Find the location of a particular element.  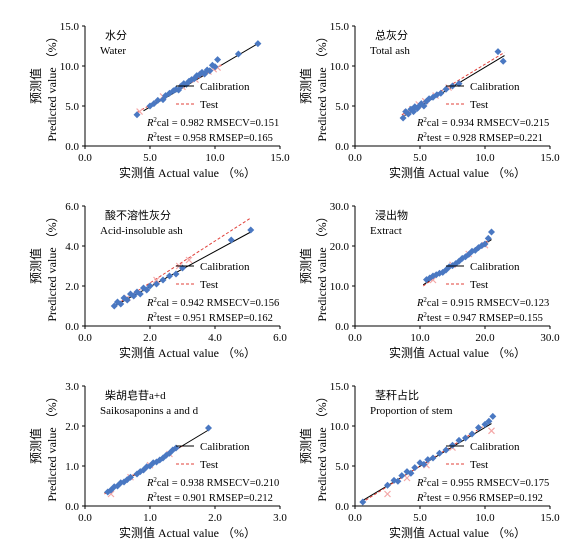

x-tick-label: 4.0 is located at coordinates (215, 338).